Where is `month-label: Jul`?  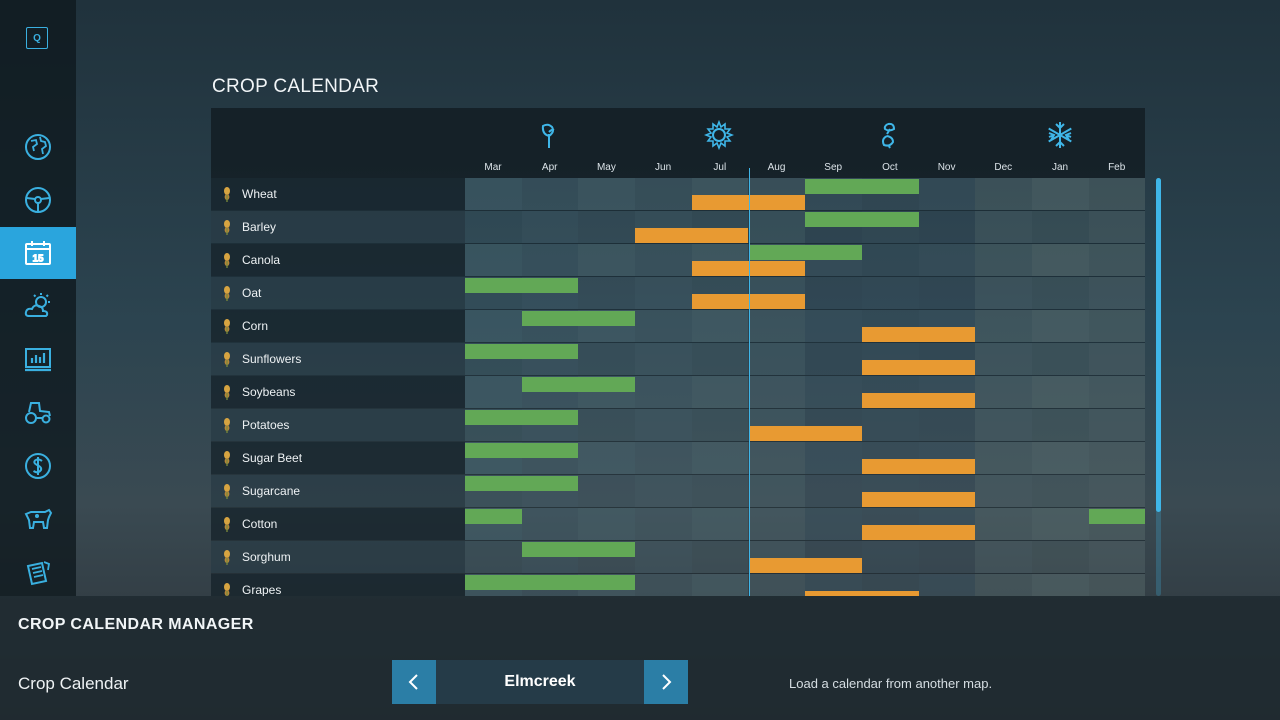 month-label: Jul is located at coordinates (720, 167).